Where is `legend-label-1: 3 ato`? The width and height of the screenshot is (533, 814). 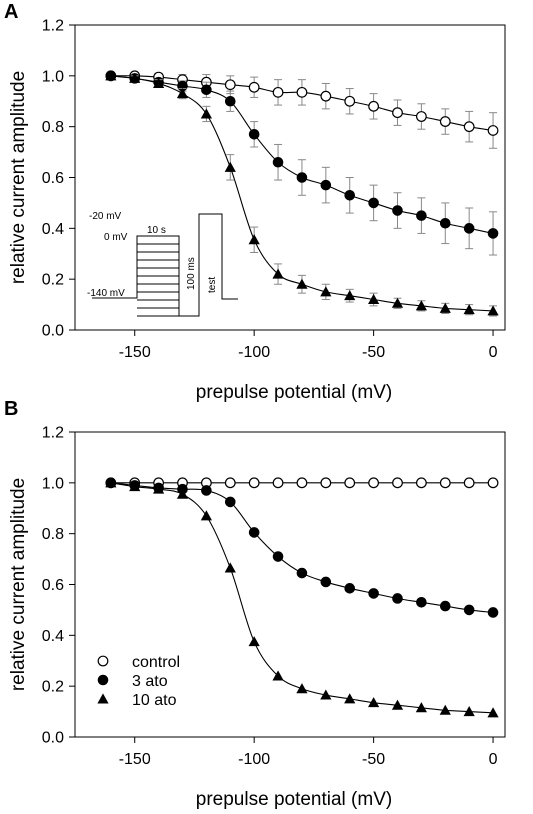 legend-label-1: 3 ato is located at coordinates (150, 681).